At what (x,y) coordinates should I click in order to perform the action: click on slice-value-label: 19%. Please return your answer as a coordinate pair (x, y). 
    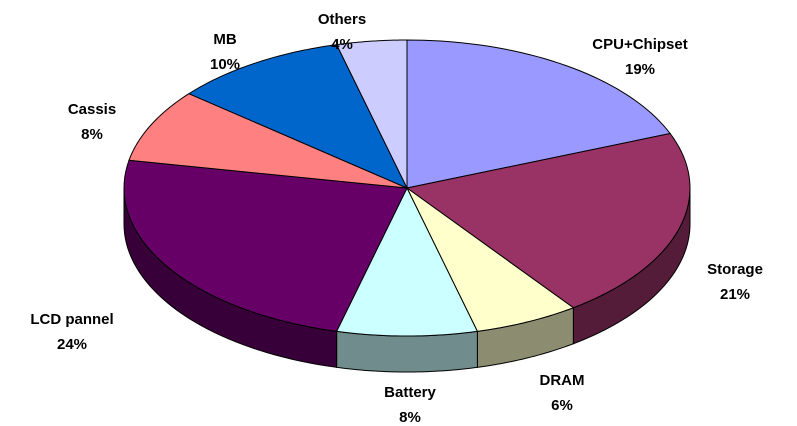
    Looking at the image, I should click on (640, 69).